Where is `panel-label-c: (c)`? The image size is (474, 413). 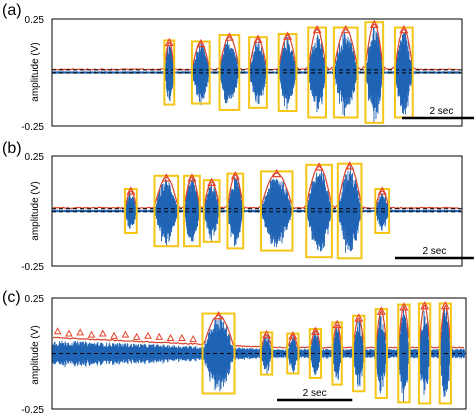
panel-label-c: (c) is located at coordinates (11, 297).